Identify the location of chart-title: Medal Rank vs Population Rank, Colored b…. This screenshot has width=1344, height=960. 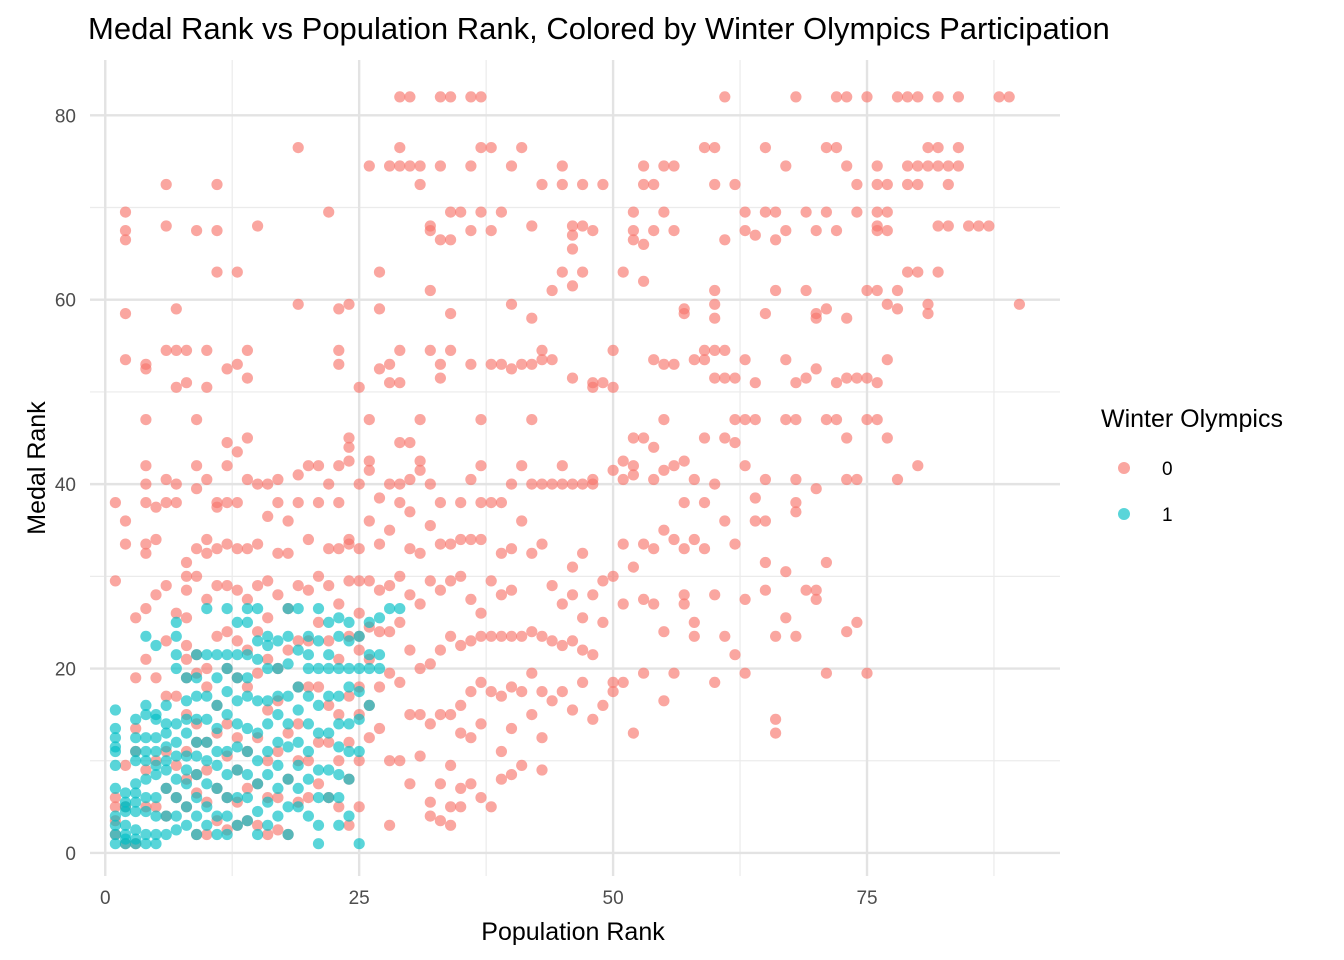
(599, 28).